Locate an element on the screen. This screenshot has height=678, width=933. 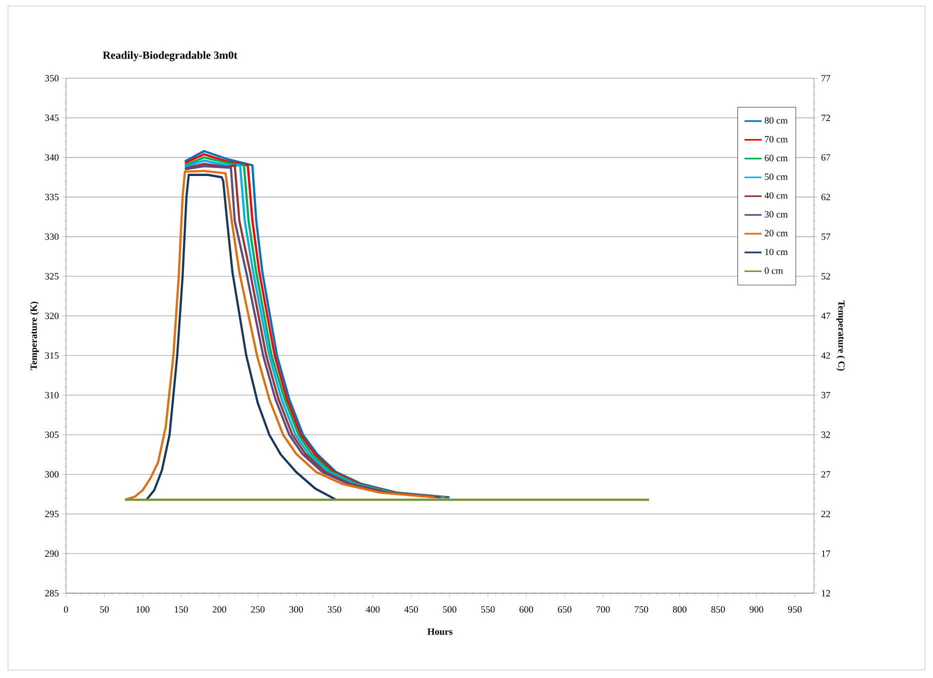
y-tick-label: 300 is located at coordinates (52, 474).